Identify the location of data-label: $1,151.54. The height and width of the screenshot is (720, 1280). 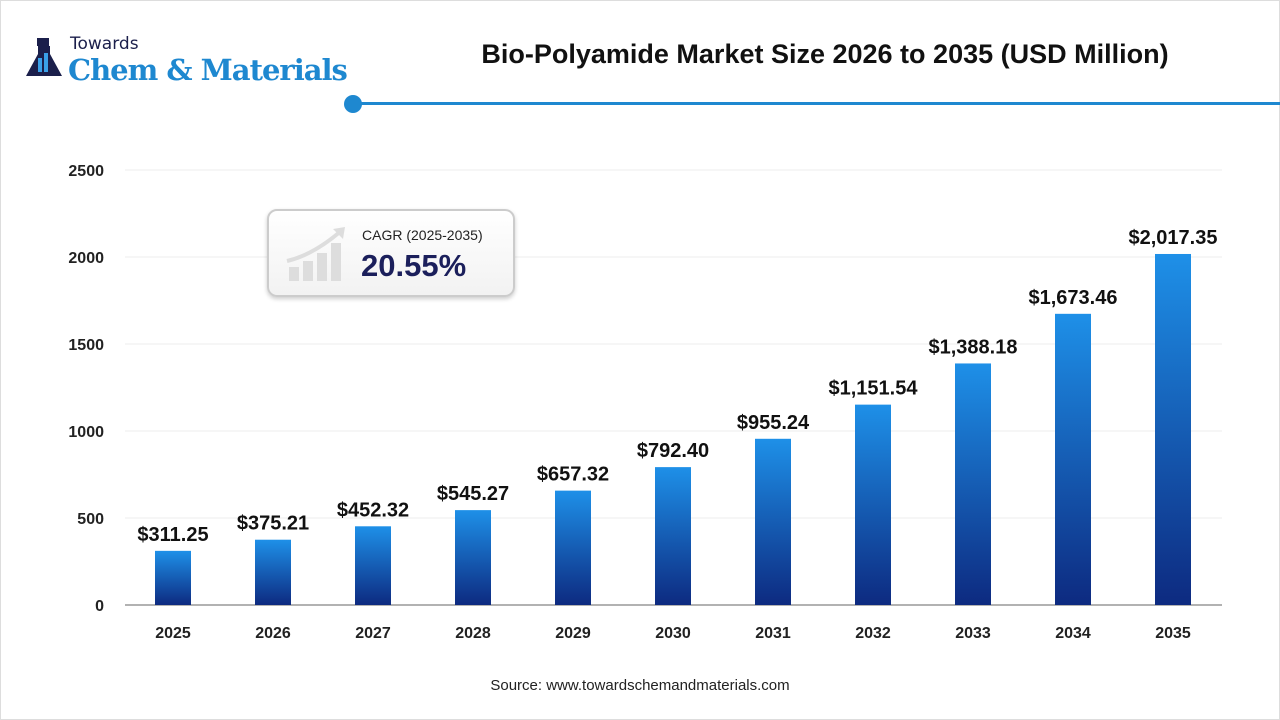
(874, 389).